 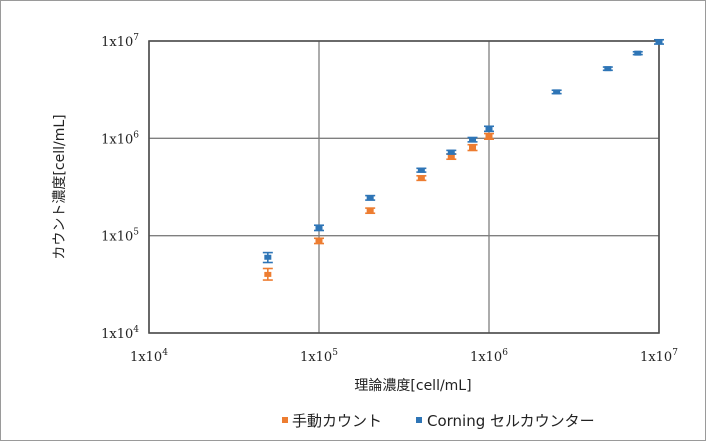 I want to click on y-tick-label: 1x104, so click(x=120, y=333).